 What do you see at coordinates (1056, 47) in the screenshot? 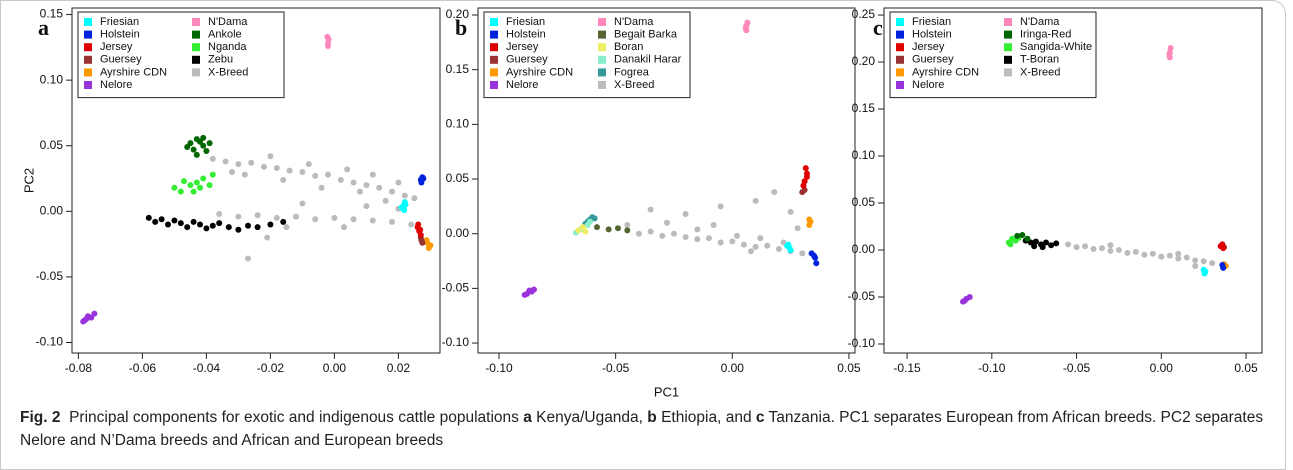
I see `legend-label: Sangida-White` at bounding box center [1056, 47].